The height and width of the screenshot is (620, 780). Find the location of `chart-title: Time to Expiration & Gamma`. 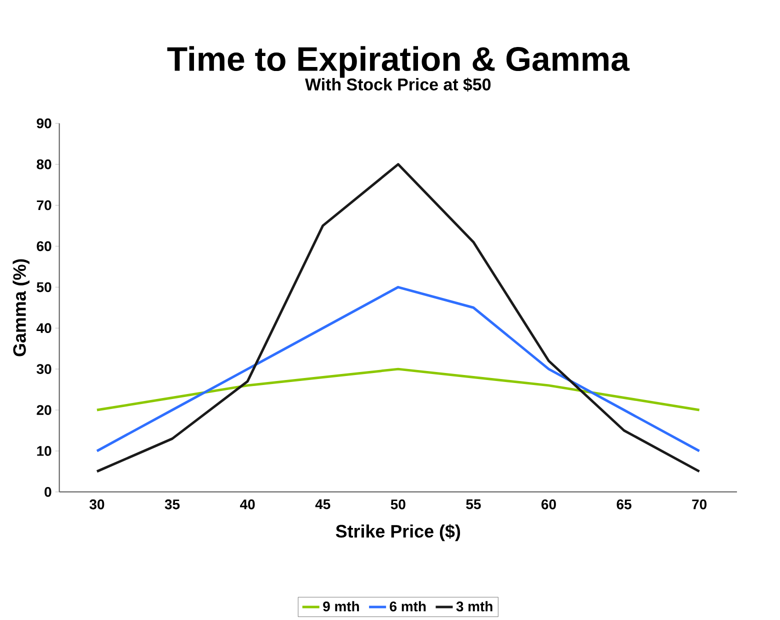

chart-title: Time to Expiration & Gamma is located at coordinates (398, 62).